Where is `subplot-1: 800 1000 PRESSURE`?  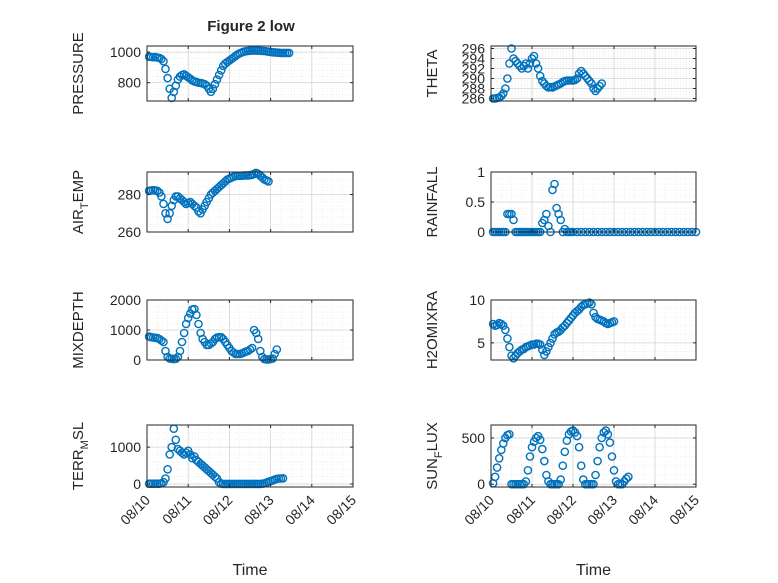 subplot-1: 800 1000 PRESSURE is located at coordinates (212, 73).